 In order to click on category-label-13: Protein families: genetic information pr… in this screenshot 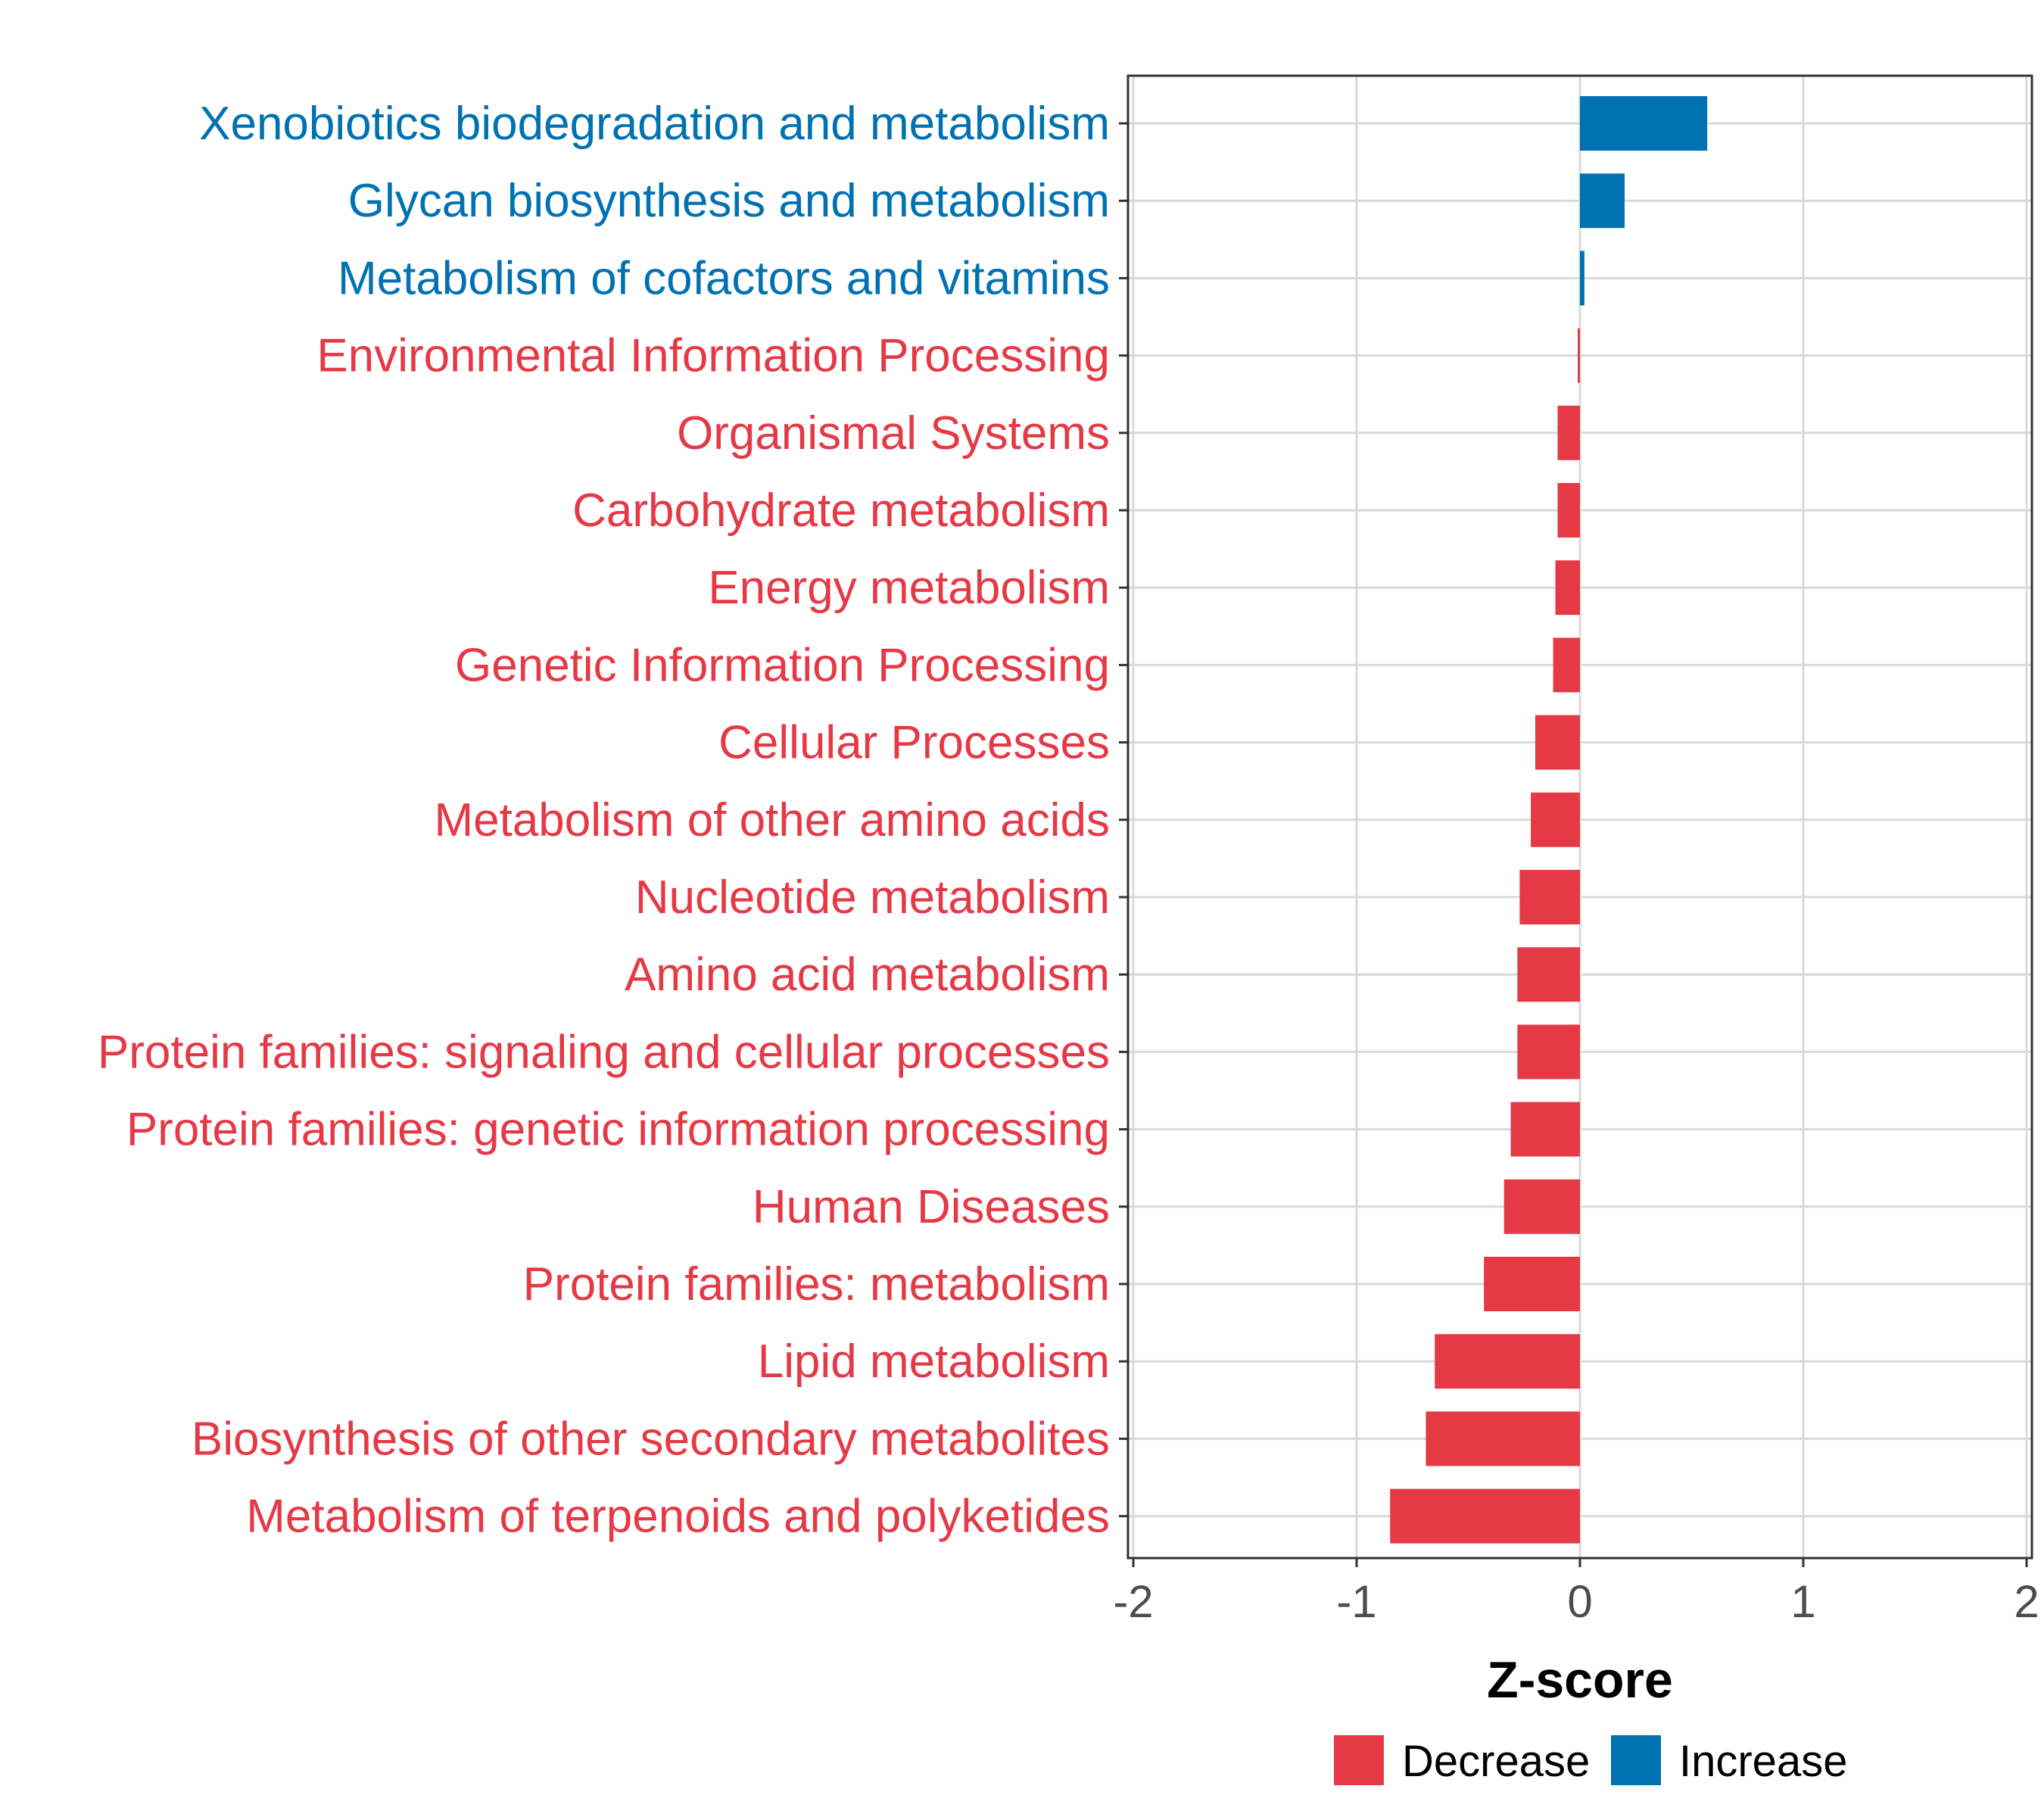, I will do `click(618, 1130)`.